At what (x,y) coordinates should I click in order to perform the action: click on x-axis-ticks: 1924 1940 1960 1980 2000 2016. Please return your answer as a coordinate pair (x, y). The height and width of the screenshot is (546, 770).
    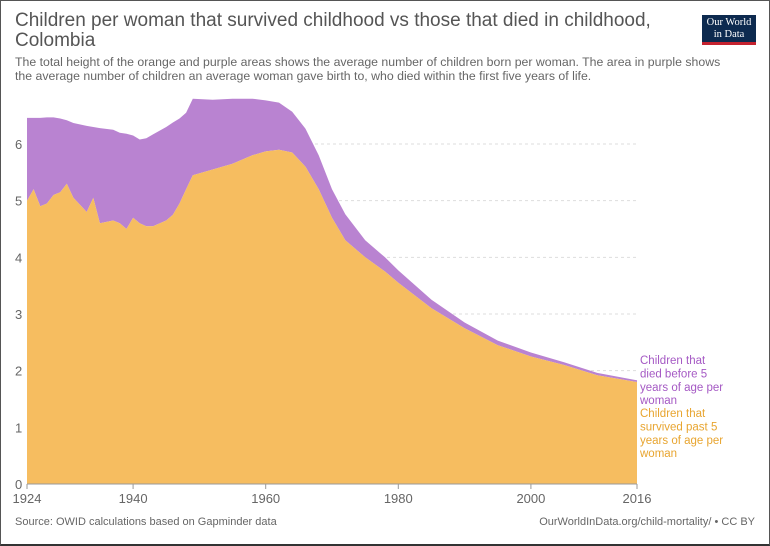
    Looking at the image, I should click on (332, 495).